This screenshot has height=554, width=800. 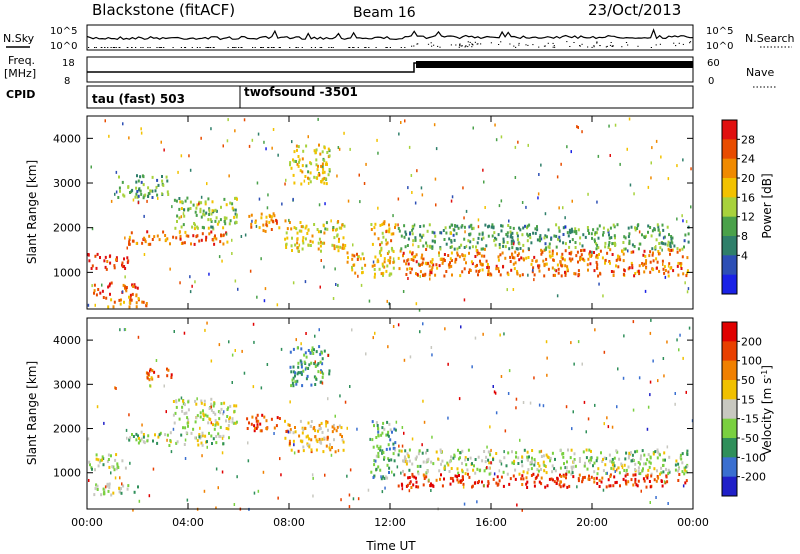 I want to click on colorbar-segment, so click(x=729, y=226).